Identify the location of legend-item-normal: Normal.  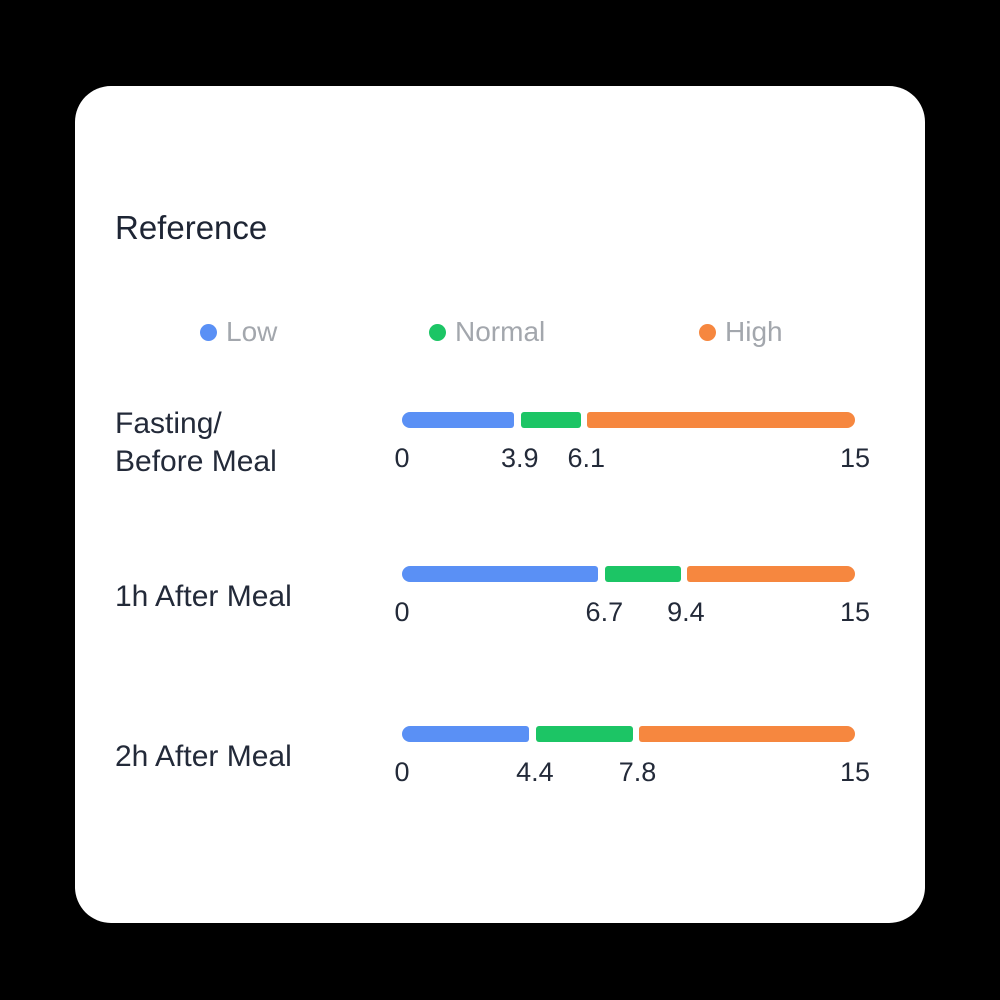
(487, 332).